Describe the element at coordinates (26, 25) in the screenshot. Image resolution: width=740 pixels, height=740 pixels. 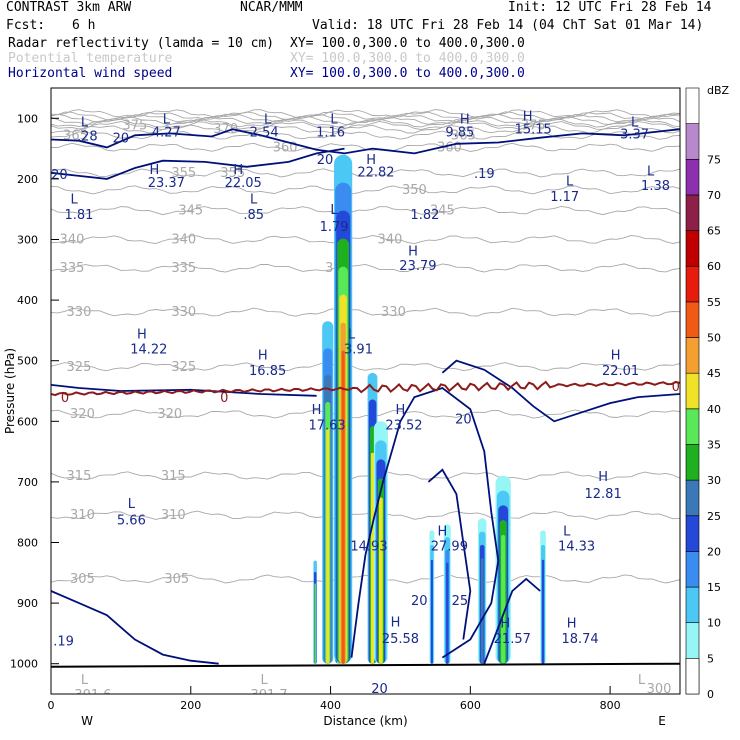
I see `fcst-label: Fcst:` at that location.